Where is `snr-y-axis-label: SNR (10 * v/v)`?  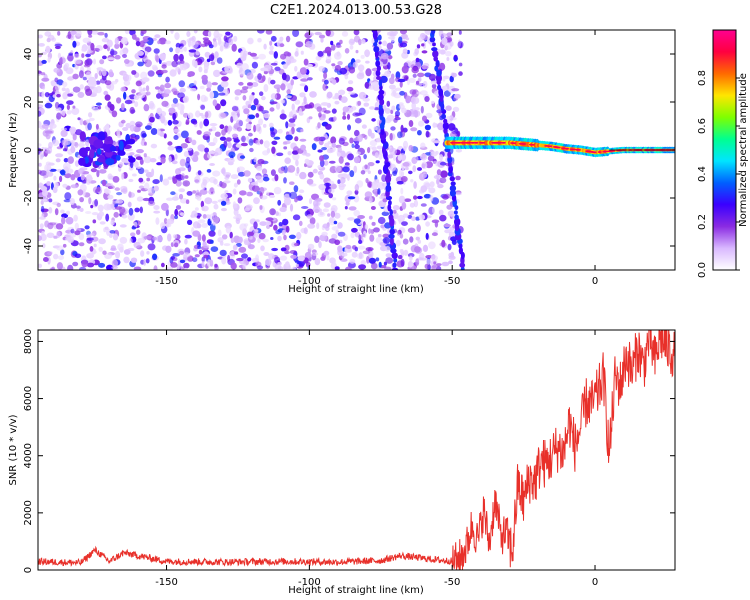 snr-y-axis-label: SNR (10 * v/v) is located at coordinates (13, 449).